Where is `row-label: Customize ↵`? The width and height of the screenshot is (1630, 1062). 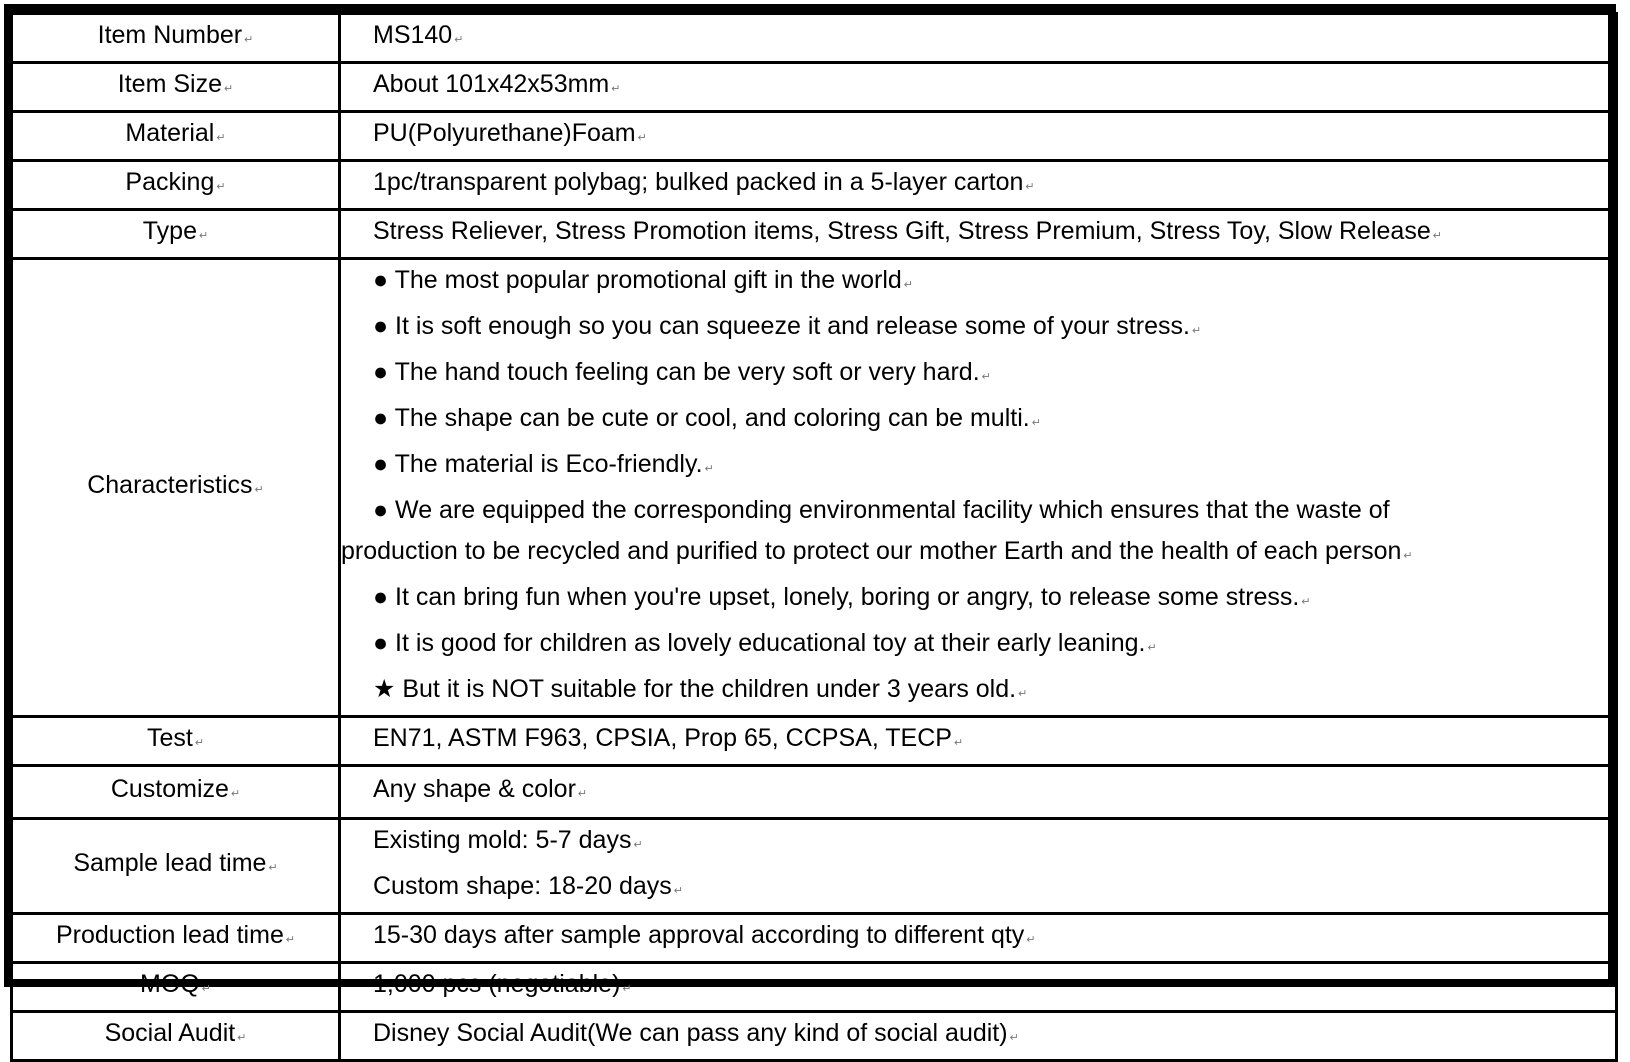
row-label: Customize ↵ is located at coordinates (175, 792).